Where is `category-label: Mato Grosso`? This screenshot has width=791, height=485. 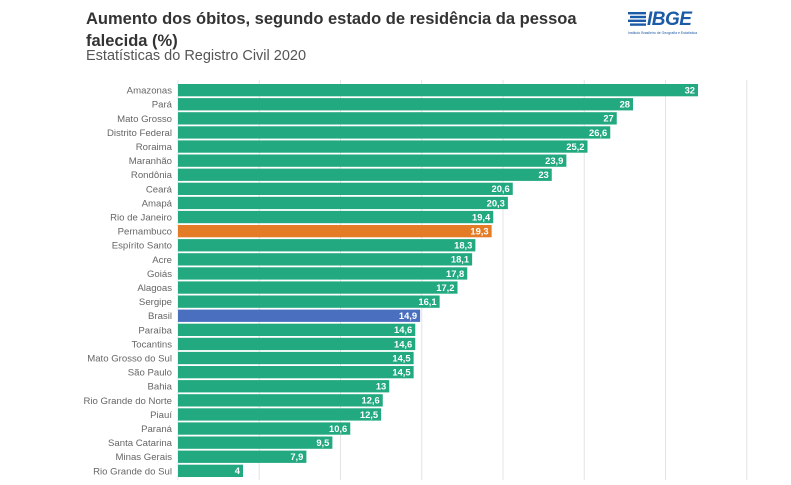 category-label: Mato Grosso is located at coordinates (144, 119).